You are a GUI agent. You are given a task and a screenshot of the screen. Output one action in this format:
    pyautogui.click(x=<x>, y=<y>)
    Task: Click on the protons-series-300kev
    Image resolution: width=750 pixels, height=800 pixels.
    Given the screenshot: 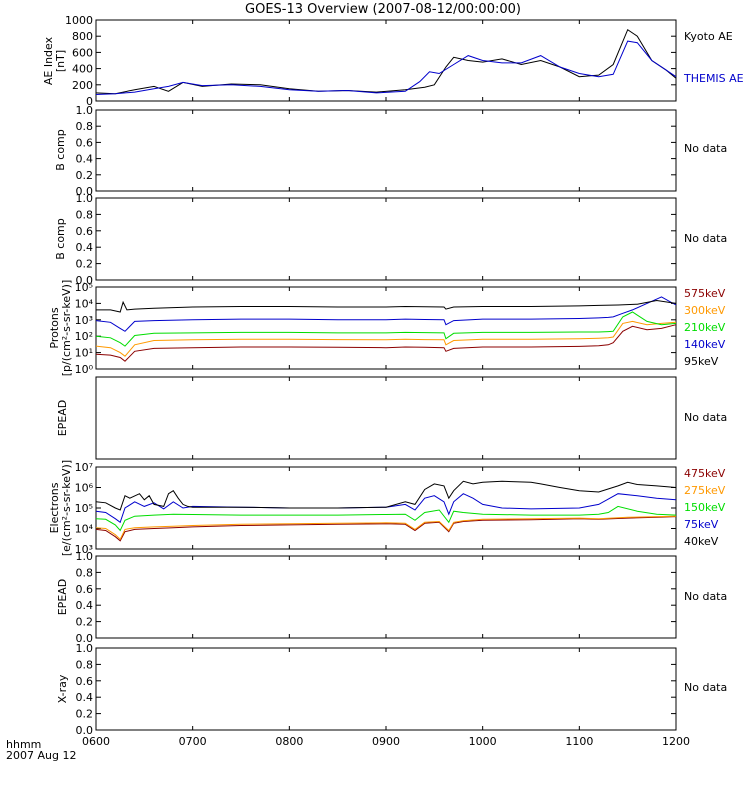 What is the action you would take?
    pyautogui.click(x=386, y=338)
    